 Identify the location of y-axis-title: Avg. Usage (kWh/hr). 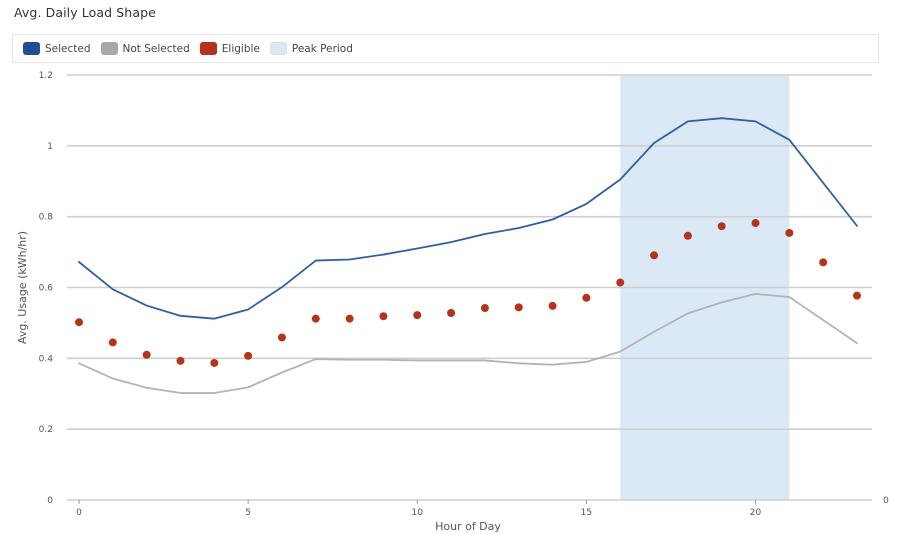
(22, 287).